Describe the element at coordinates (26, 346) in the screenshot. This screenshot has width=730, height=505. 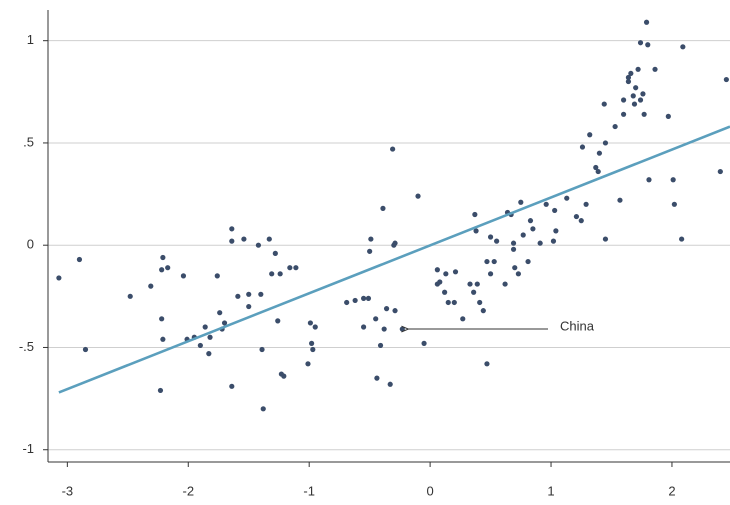
I see `y-tick-label: -.5` at that location.